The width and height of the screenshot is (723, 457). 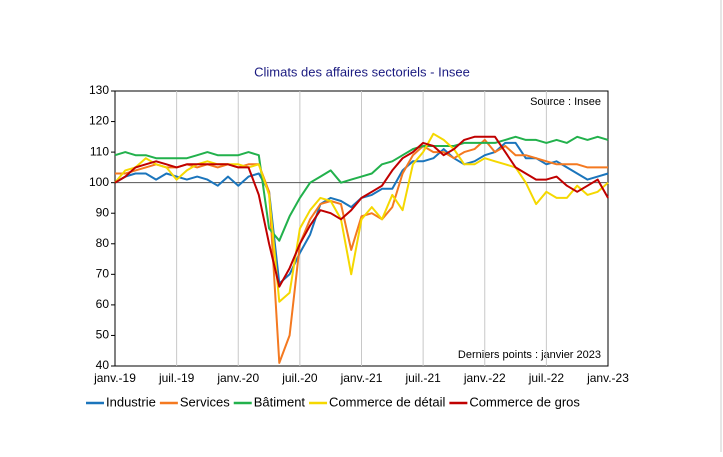 I want to click on legend-label: Services, so click(x=205, y=401).